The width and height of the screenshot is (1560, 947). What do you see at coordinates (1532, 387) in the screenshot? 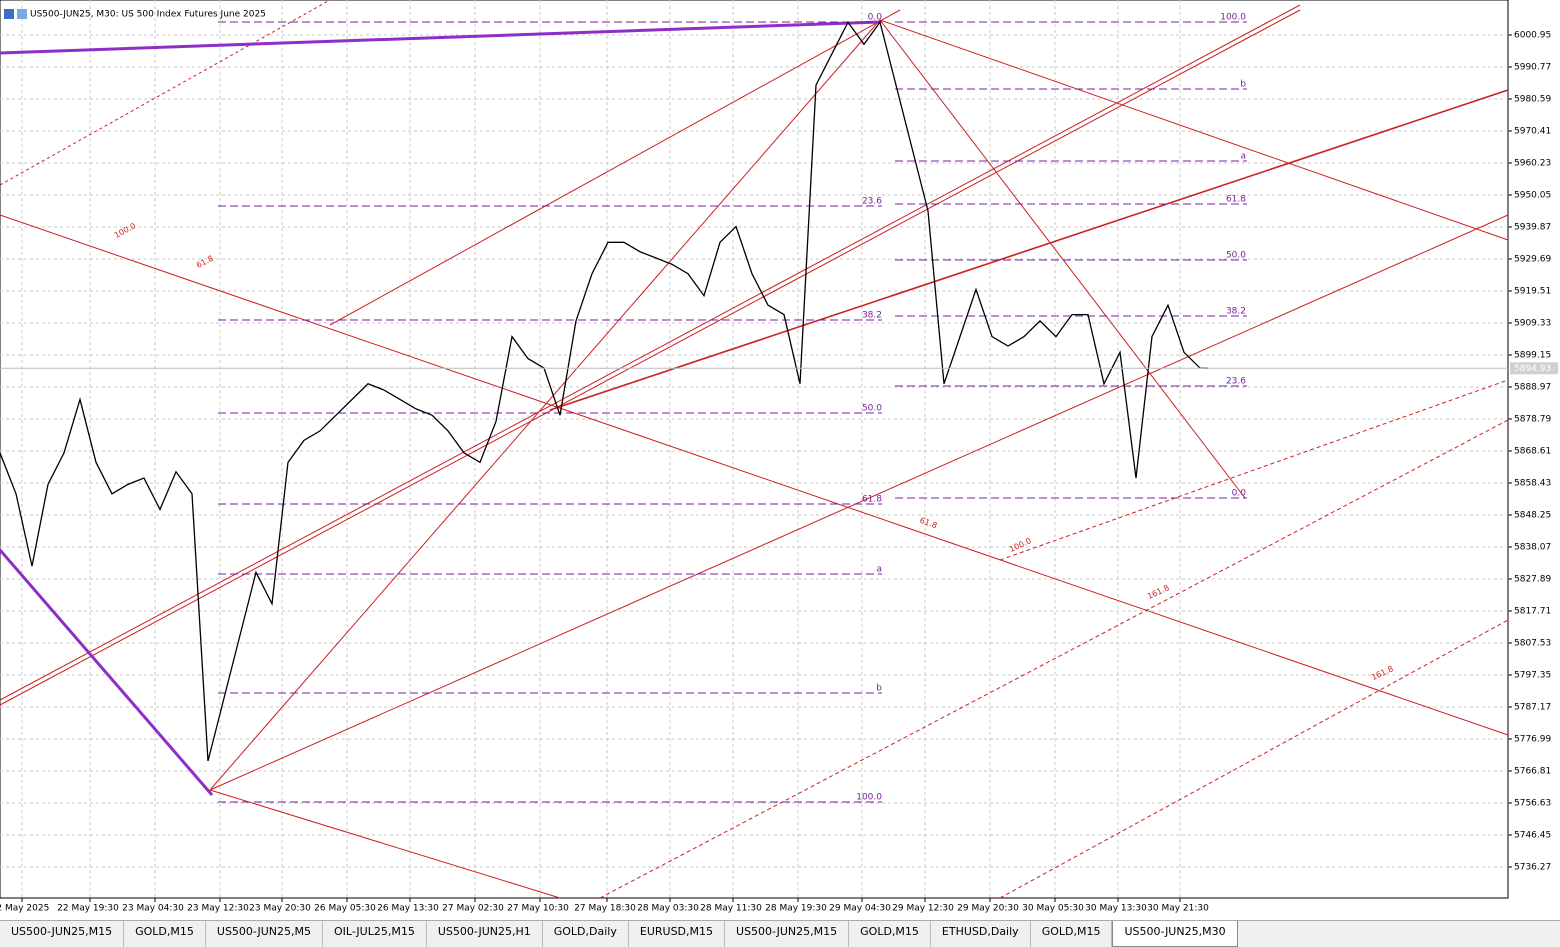
I see `y-tick-label: 5888.97` at bounding box center [1532, 387].